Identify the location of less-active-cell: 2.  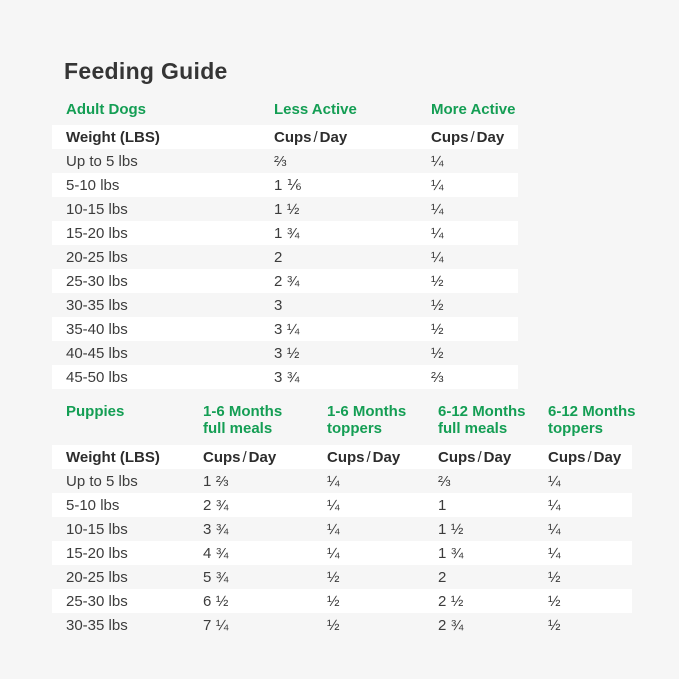
(278, 257).